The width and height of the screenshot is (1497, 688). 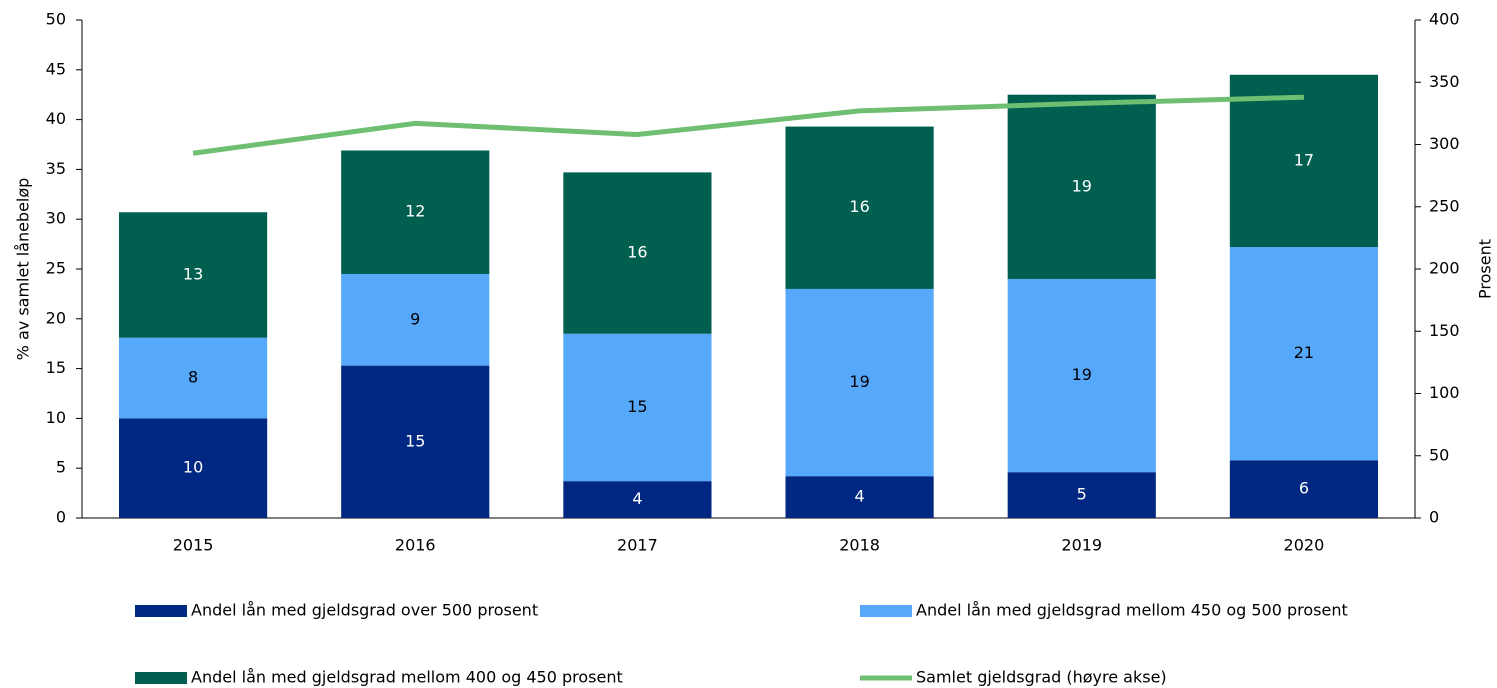 I want to click on y2-axis-label: Prosent, so click(x=1485, y=269).